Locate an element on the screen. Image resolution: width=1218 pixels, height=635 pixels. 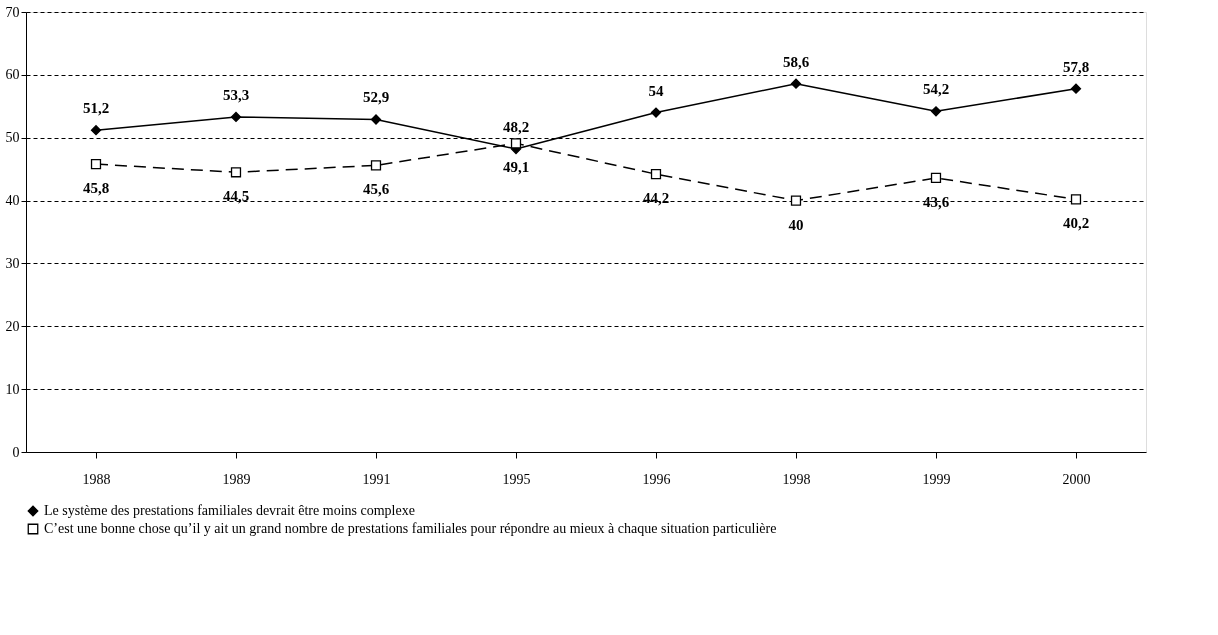
legend-label: C’est une bonne chose qu’il y ait un grand nombre de prestations familiales pour répondre au mieux à chaque situation particulière is located at coordinates (410, 528).